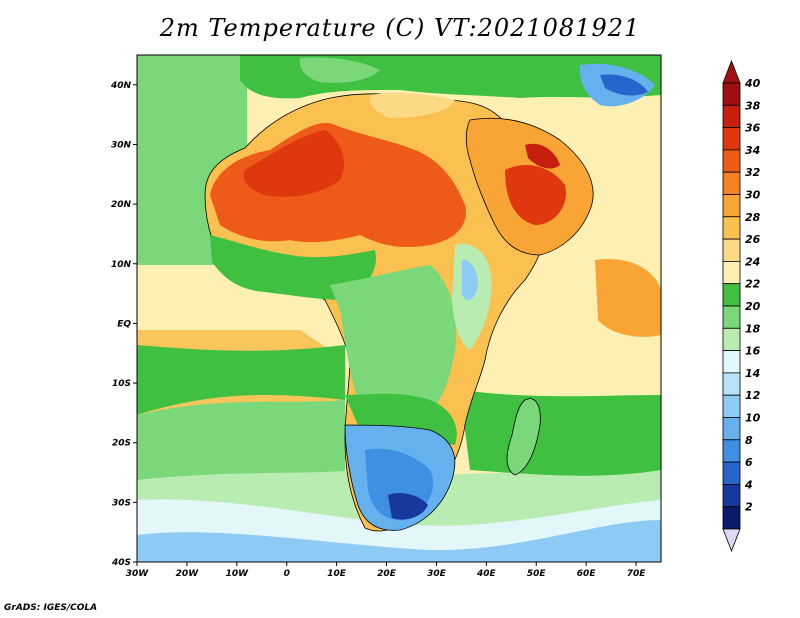  What do you see at coordinates (749, 462) in the screenshot?
I see `colorbar-label: 6` at bounding box center [749, 462].